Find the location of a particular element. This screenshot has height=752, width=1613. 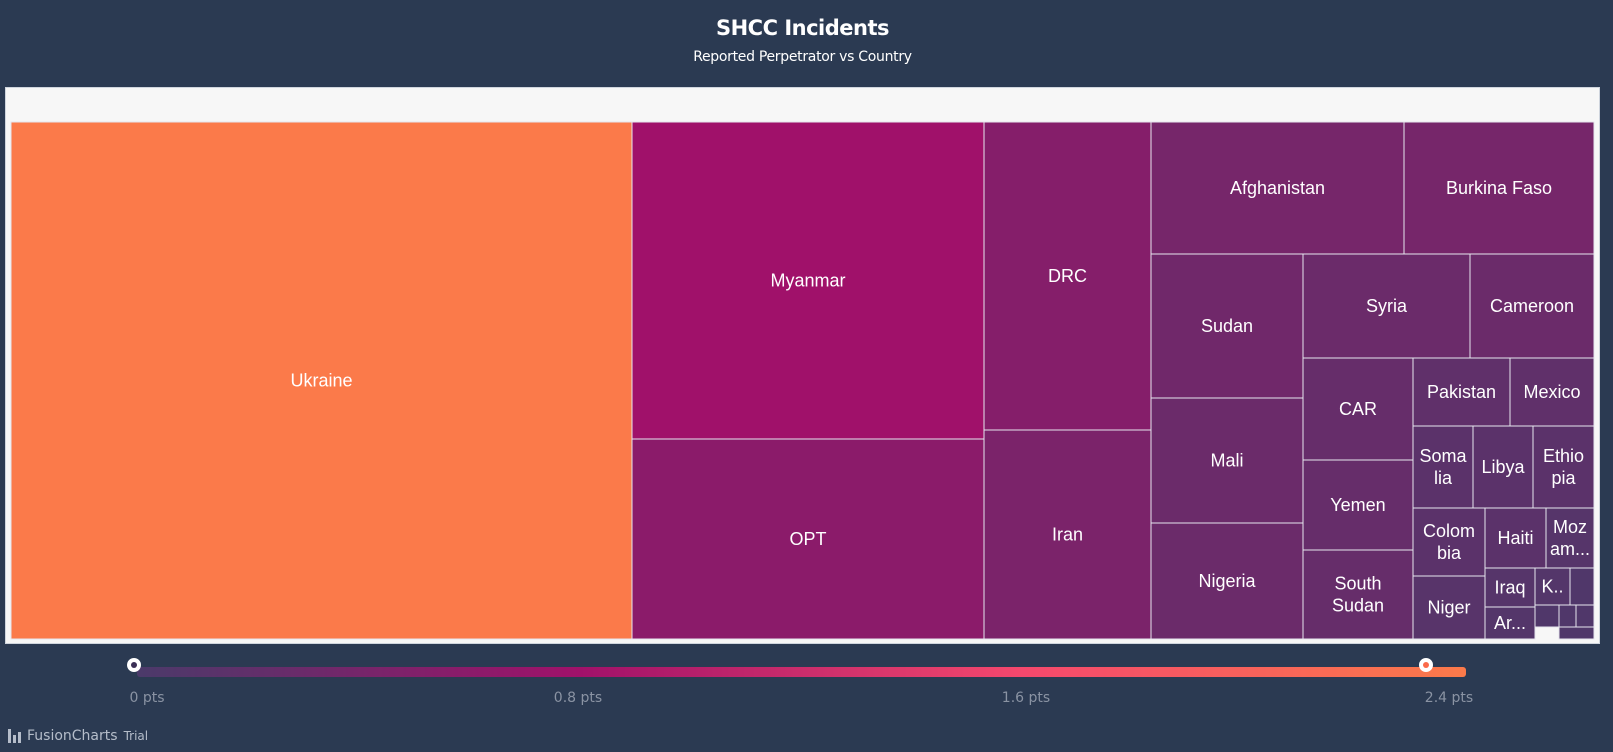

treemap-cell-afghanistan: Afghanistan is located at coordinates (1277, 188).